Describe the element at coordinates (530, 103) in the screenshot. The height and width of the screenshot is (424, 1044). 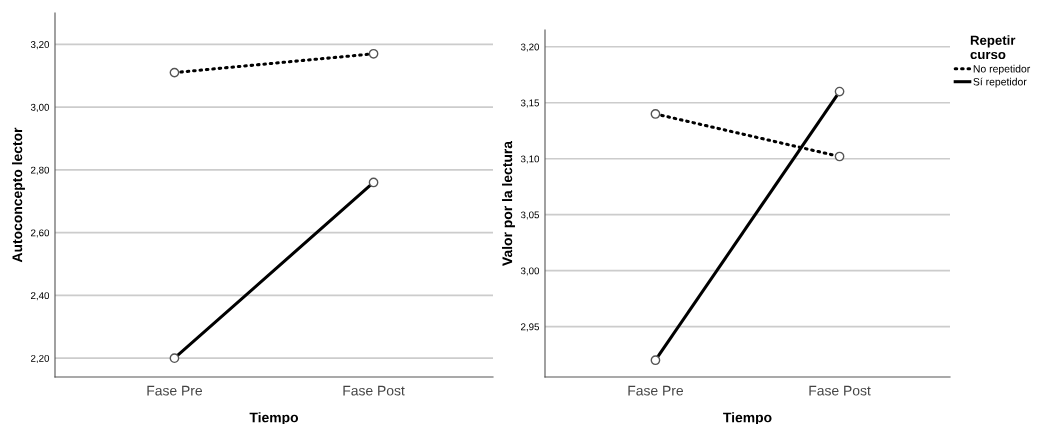
I see `y-tick-label: 3,15` at that location.